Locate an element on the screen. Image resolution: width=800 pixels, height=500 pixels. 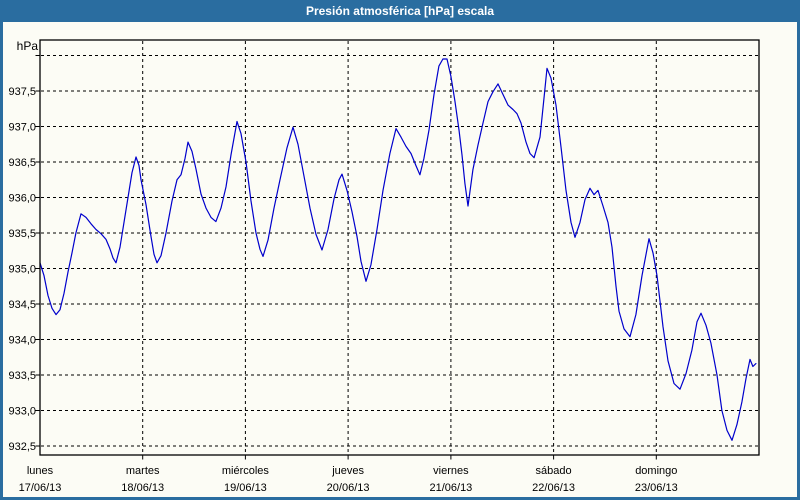
day-name-label: jueves is located at coordinates (347, 471).